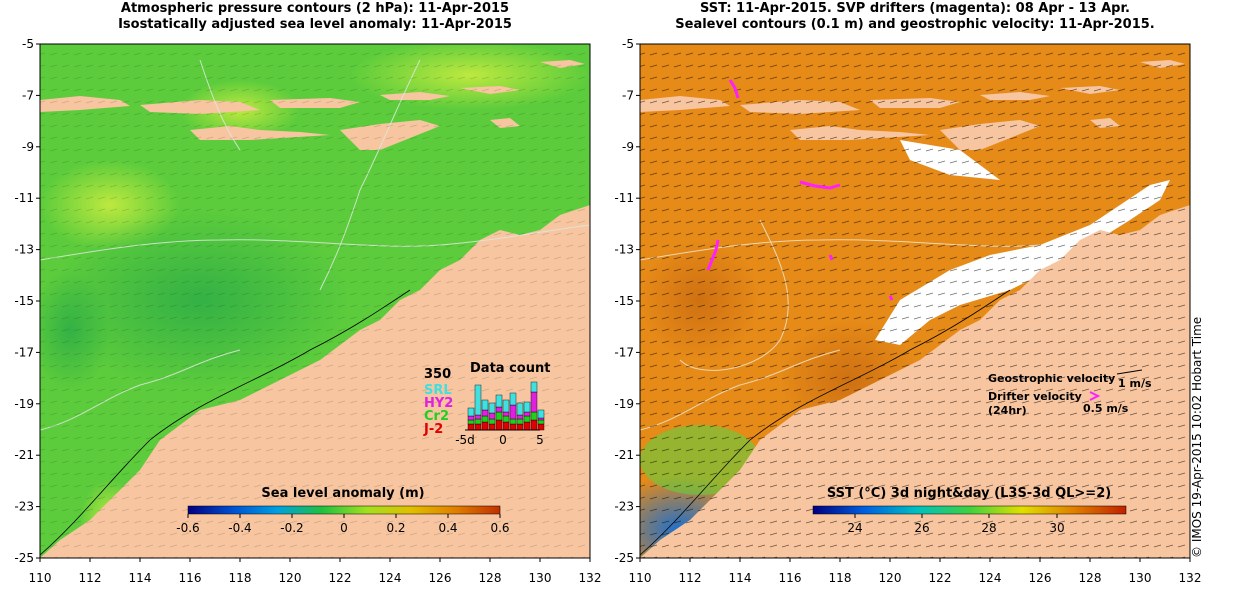  I want to click on drifter-velocity-label: Drifter velocity, so click(1035, 396).